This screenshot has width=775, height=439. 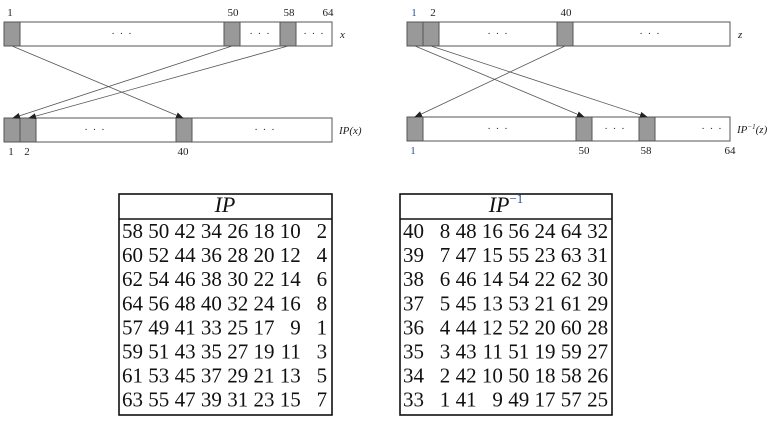 I want to click on table-cell: 56, so click(x=518, y=231).